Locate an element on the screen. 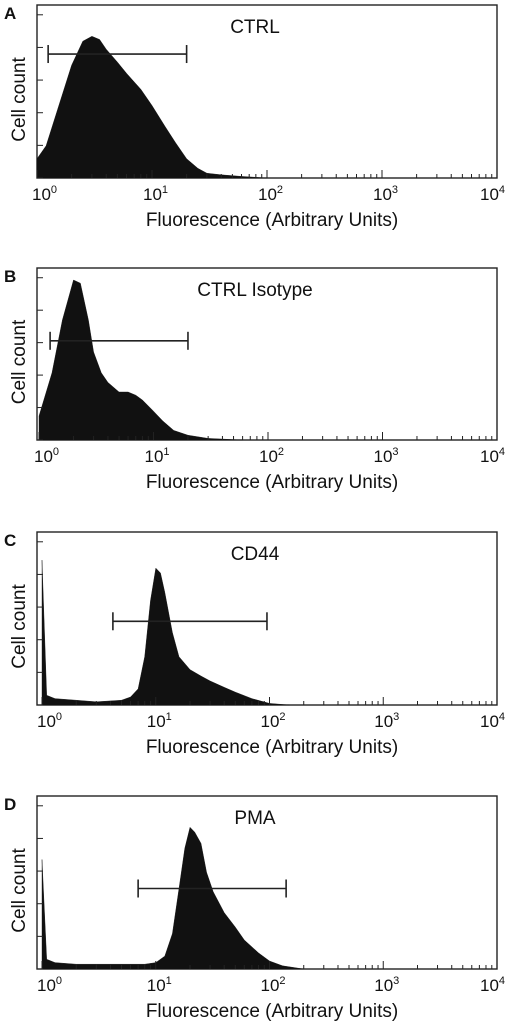  panel-letter: B is located at coordinates (10, 276).